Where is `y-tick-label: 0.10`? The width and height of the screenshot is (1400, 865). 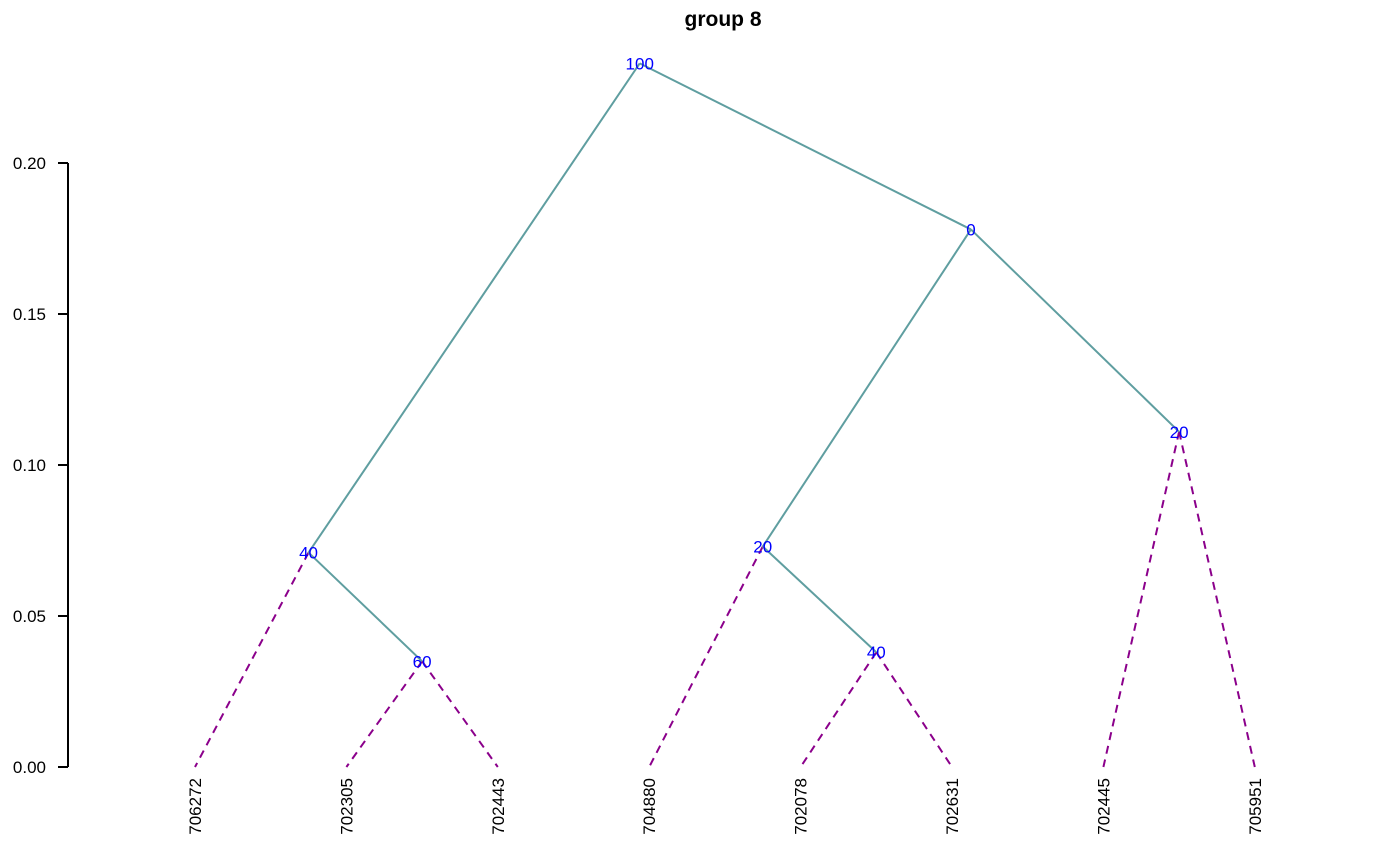
y-tick-label: 0.10 is located at coordinates (29, 465).